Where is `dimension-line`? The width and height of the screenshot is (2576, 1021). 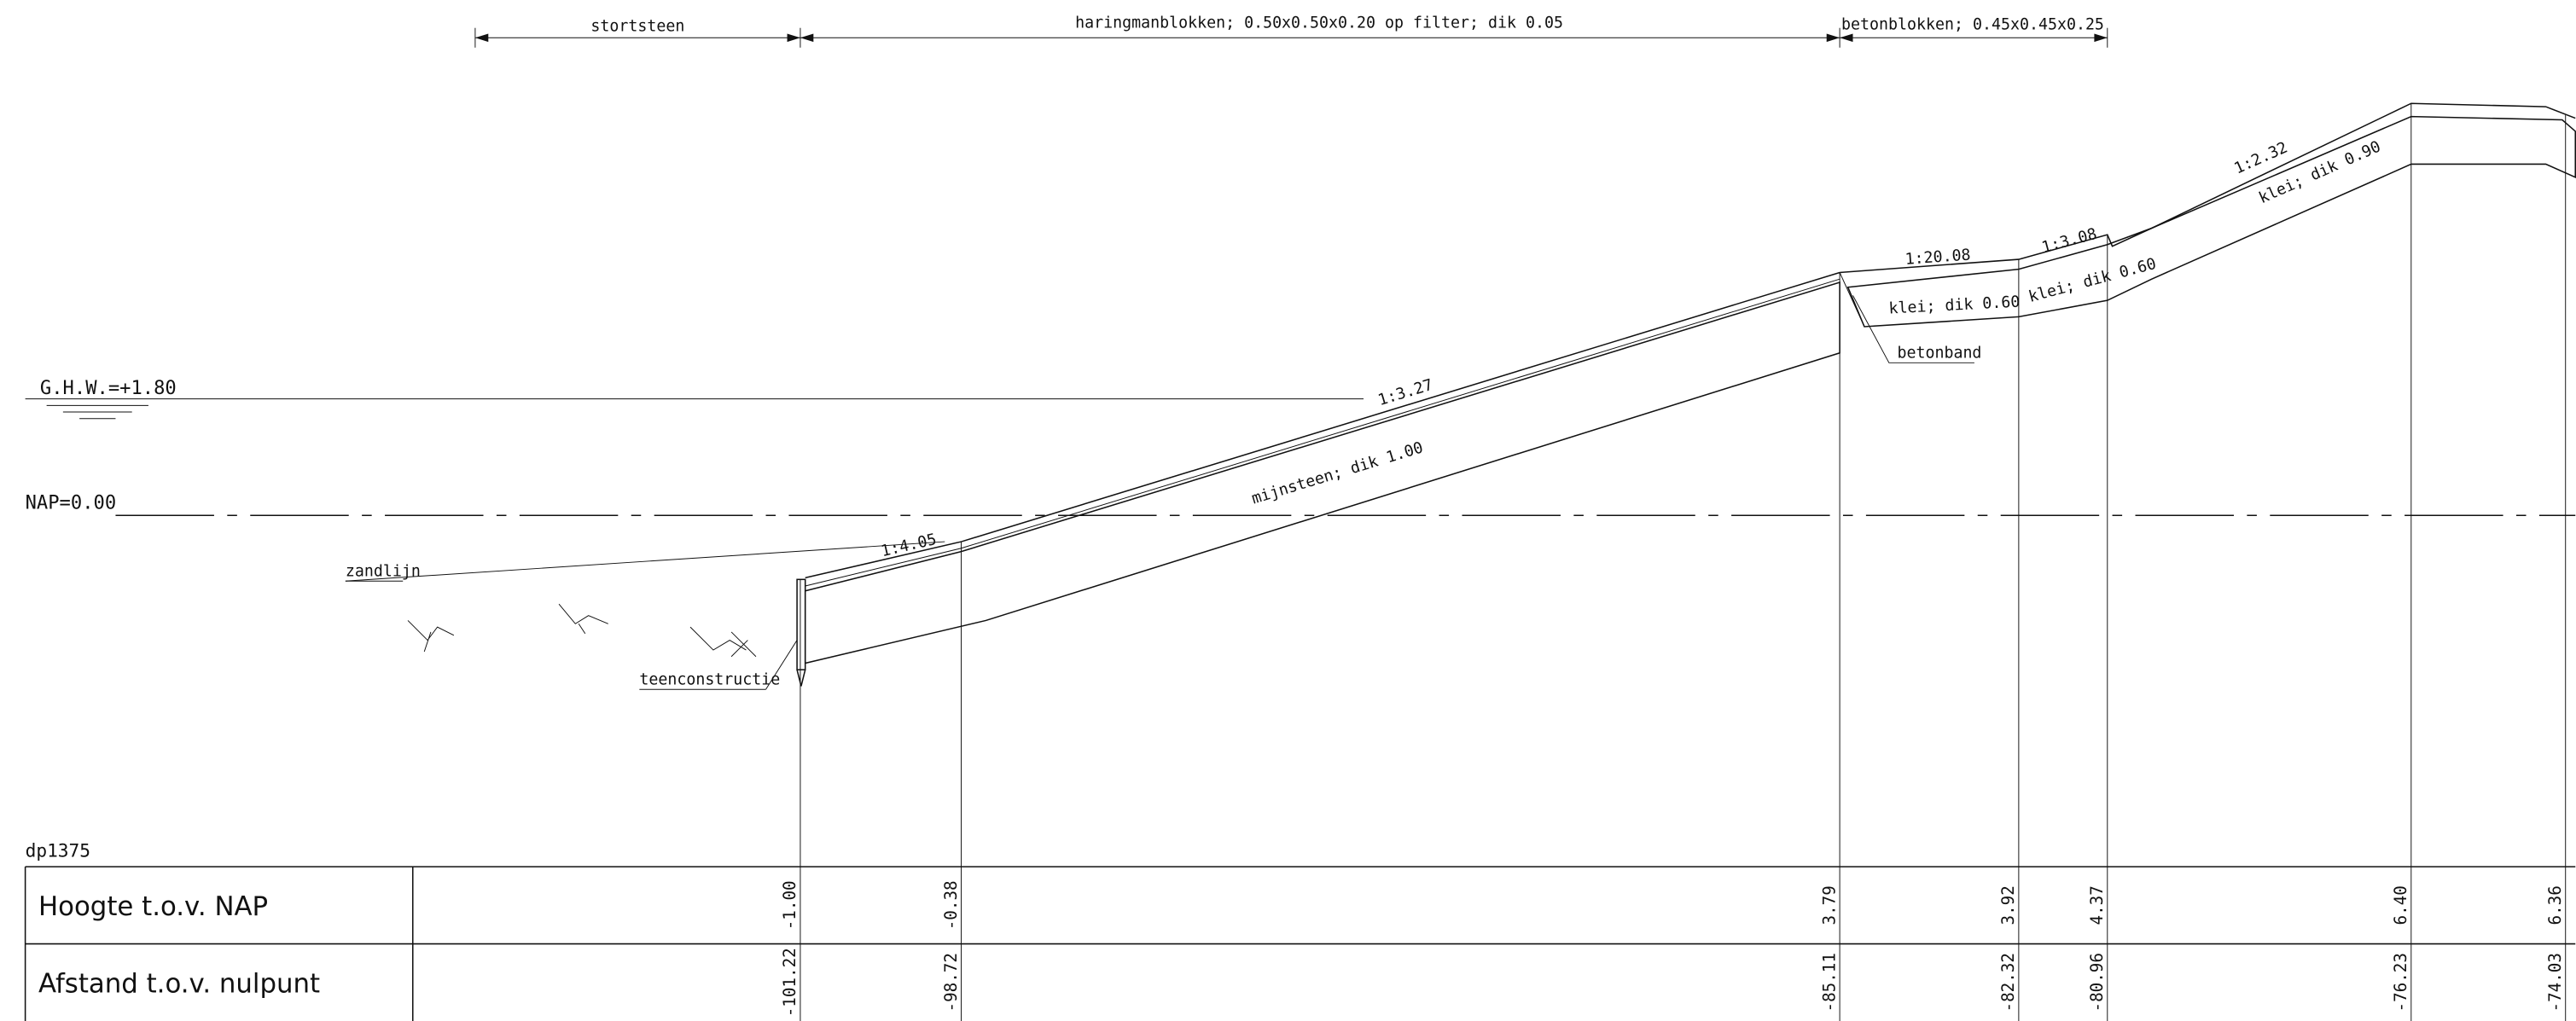 dimension-line is located at coordinates (1291, 38).